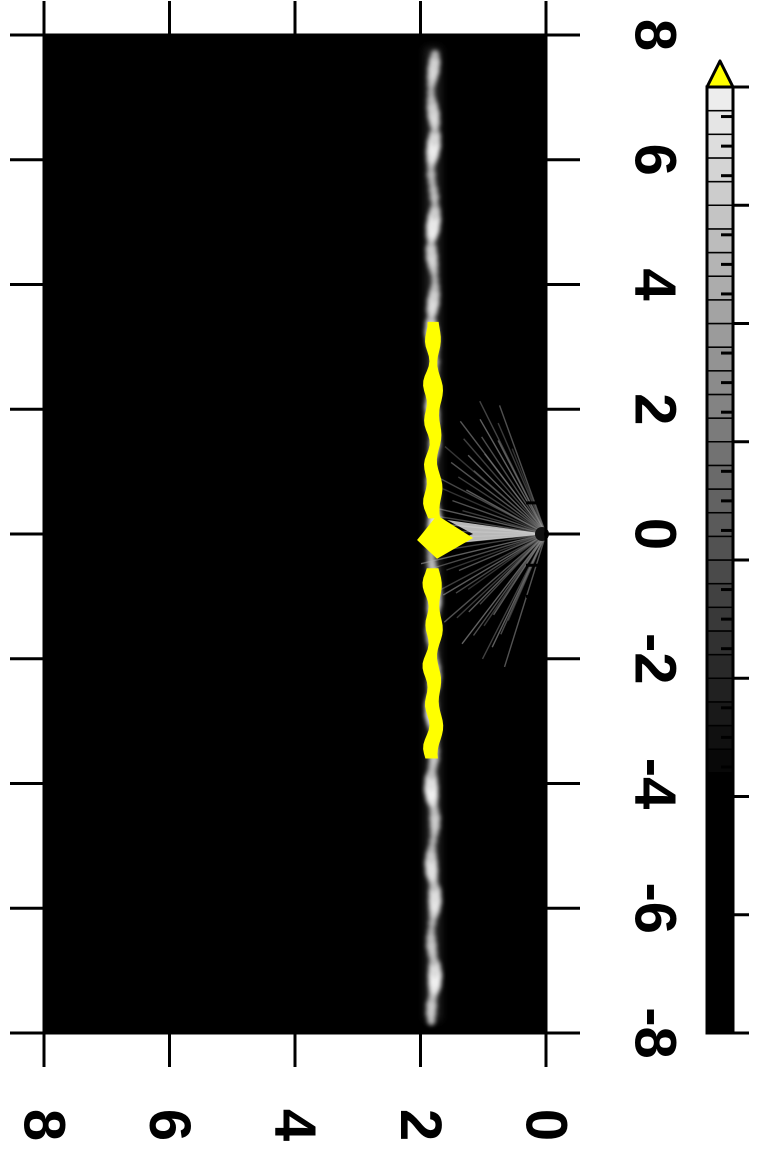 The height and width of the screenshot is (1165, 769). Describe the element at coordinates (433, 420) in the screenshot. I see `disk-peak-upper-arm` at that location.